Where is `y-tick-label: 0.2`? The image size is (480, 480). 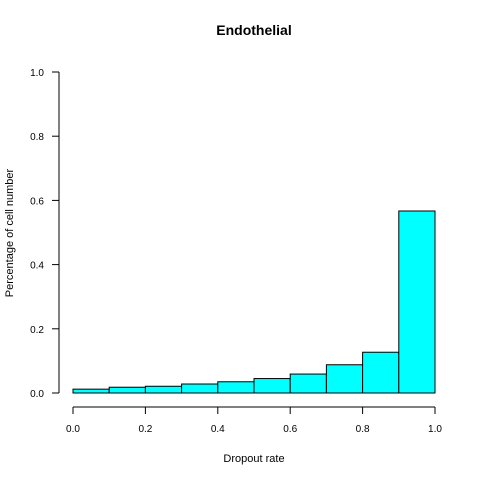
y-tick-label: 0.2 is located at coordinates (37, 330).